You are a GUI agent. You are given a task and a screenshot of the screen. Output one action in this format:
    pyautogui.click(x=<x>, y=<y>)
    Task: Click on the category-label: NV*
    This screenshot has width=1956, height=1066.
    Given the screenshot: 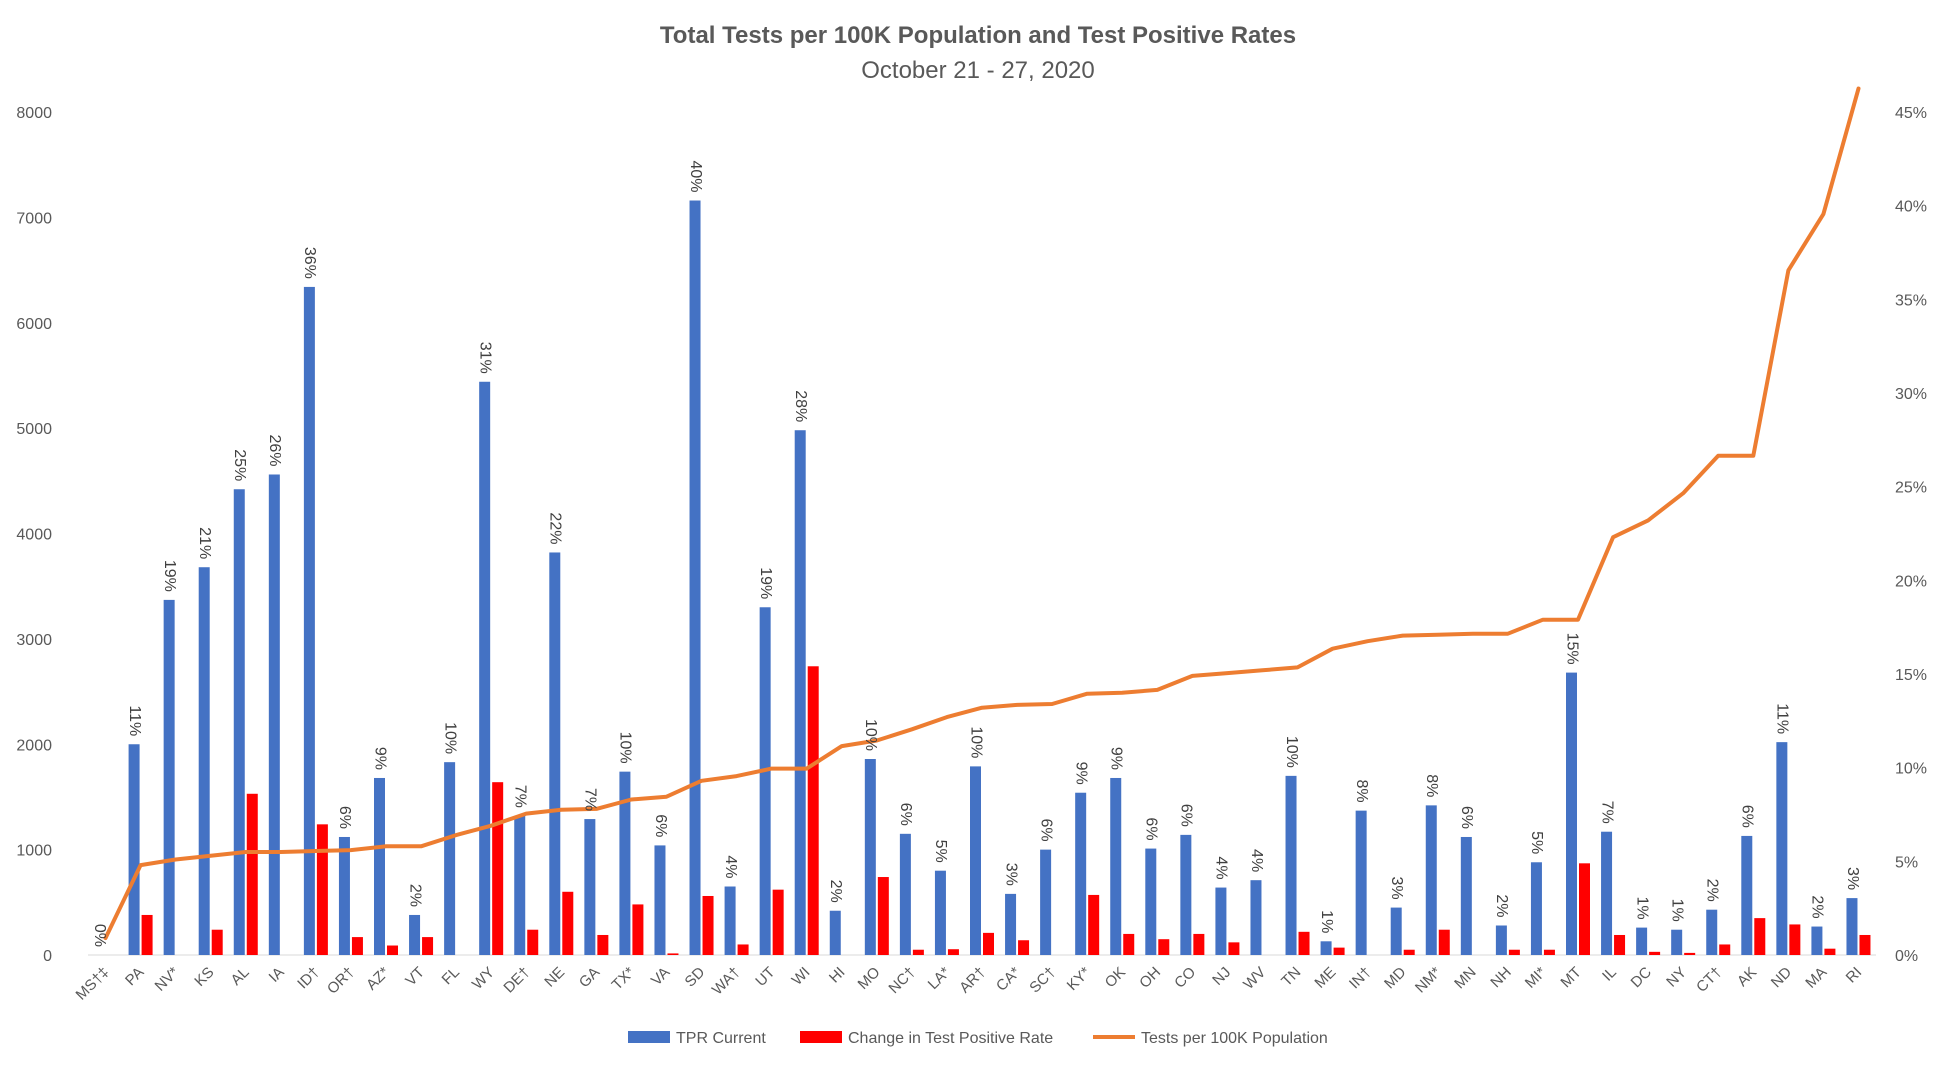 What is the action you would take?
    pyautogui.click(x=167, y=979)
    